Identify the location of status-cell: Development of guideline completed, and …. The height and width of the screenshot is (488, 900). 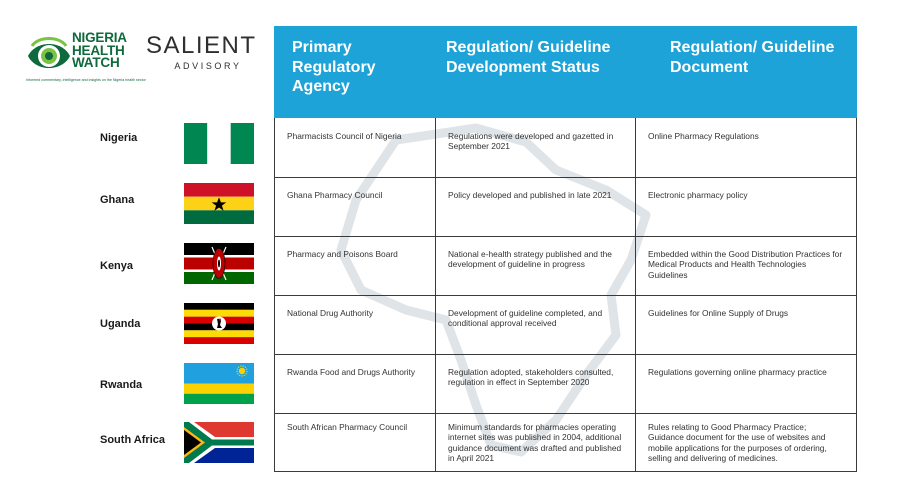
(535, 324).